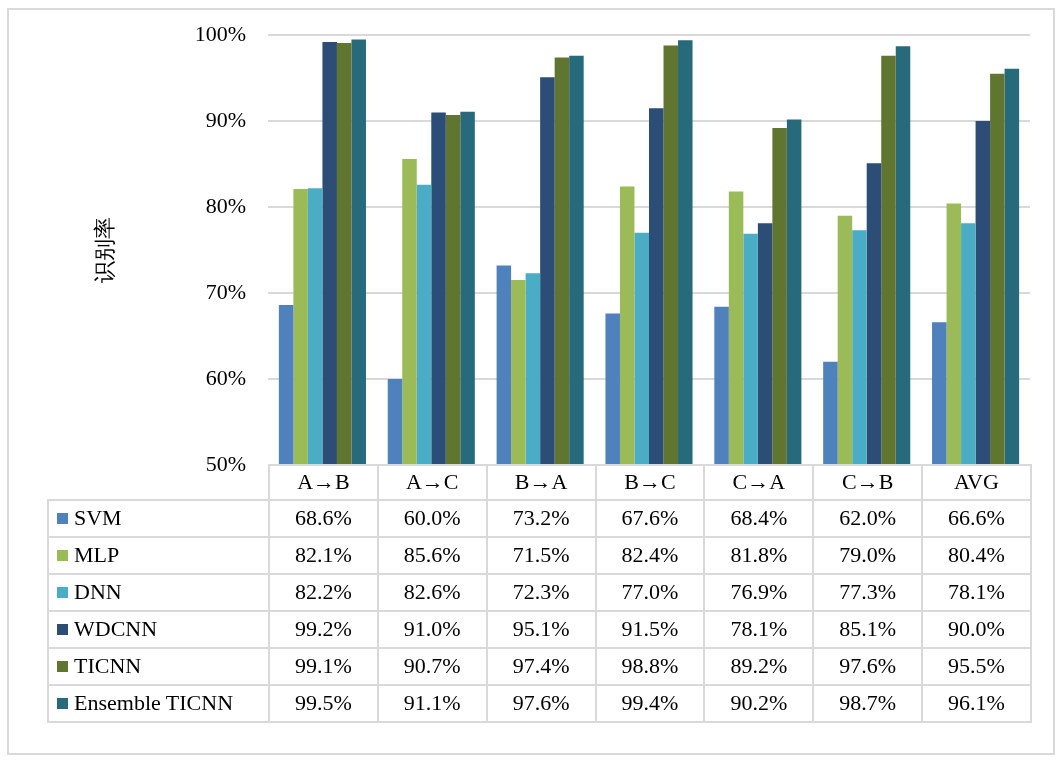  I want to click on data-label: 98.7%, so click(868, 703).